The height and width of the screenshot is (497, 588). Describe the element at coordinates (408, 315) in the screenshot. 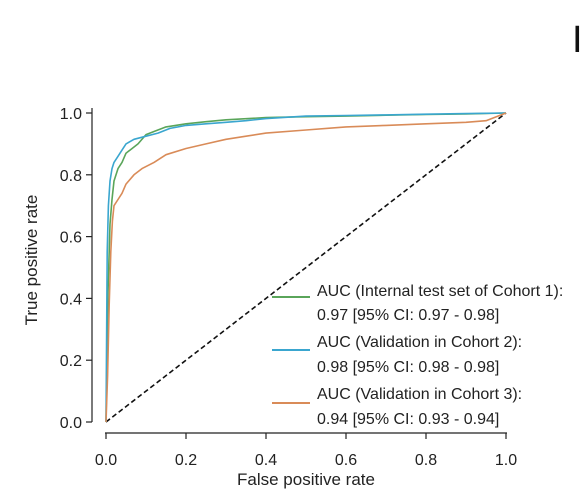

I see `legend-label-line2: 0.97 [95% CI: 0.97 - 0.98]` at that location.